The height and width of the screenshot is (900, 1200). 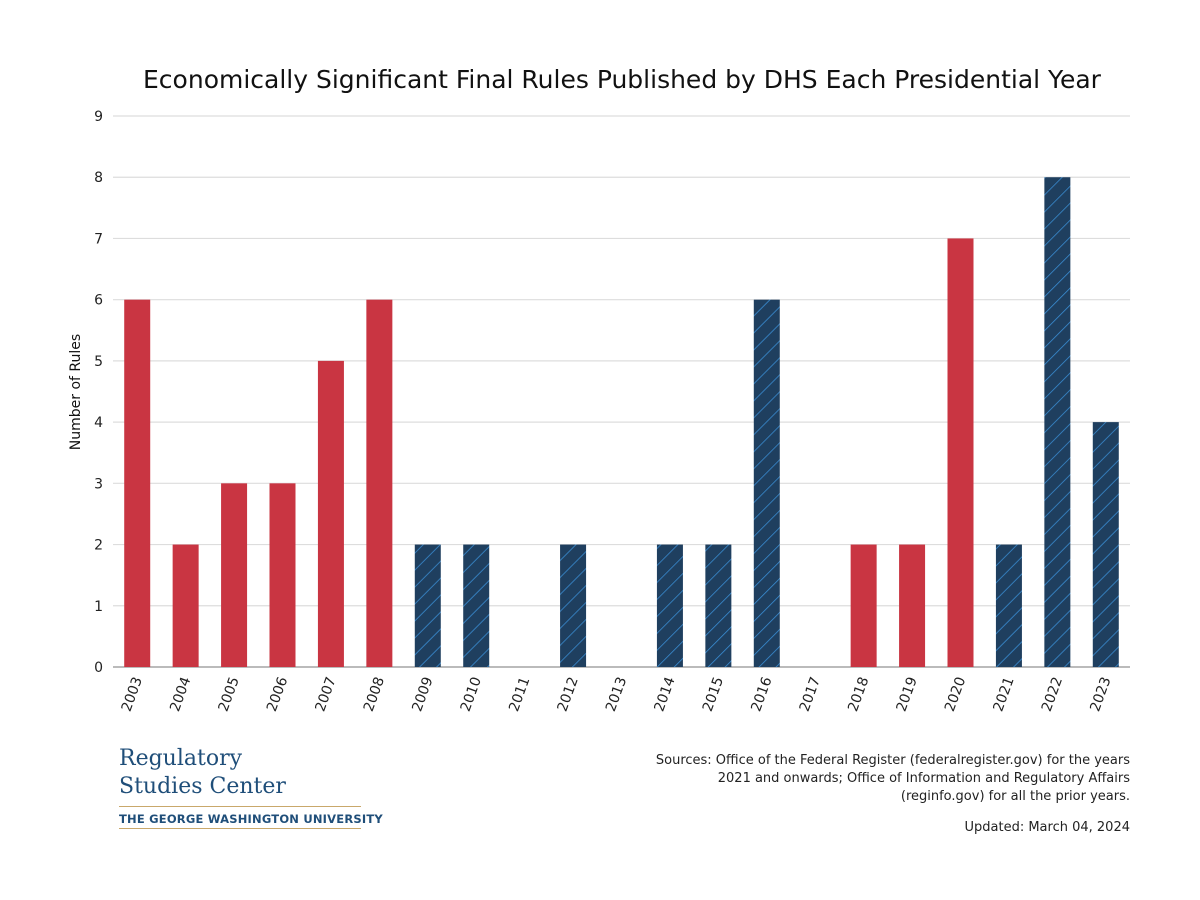 I want to click on bar-2015, so click(x=718, y=605).